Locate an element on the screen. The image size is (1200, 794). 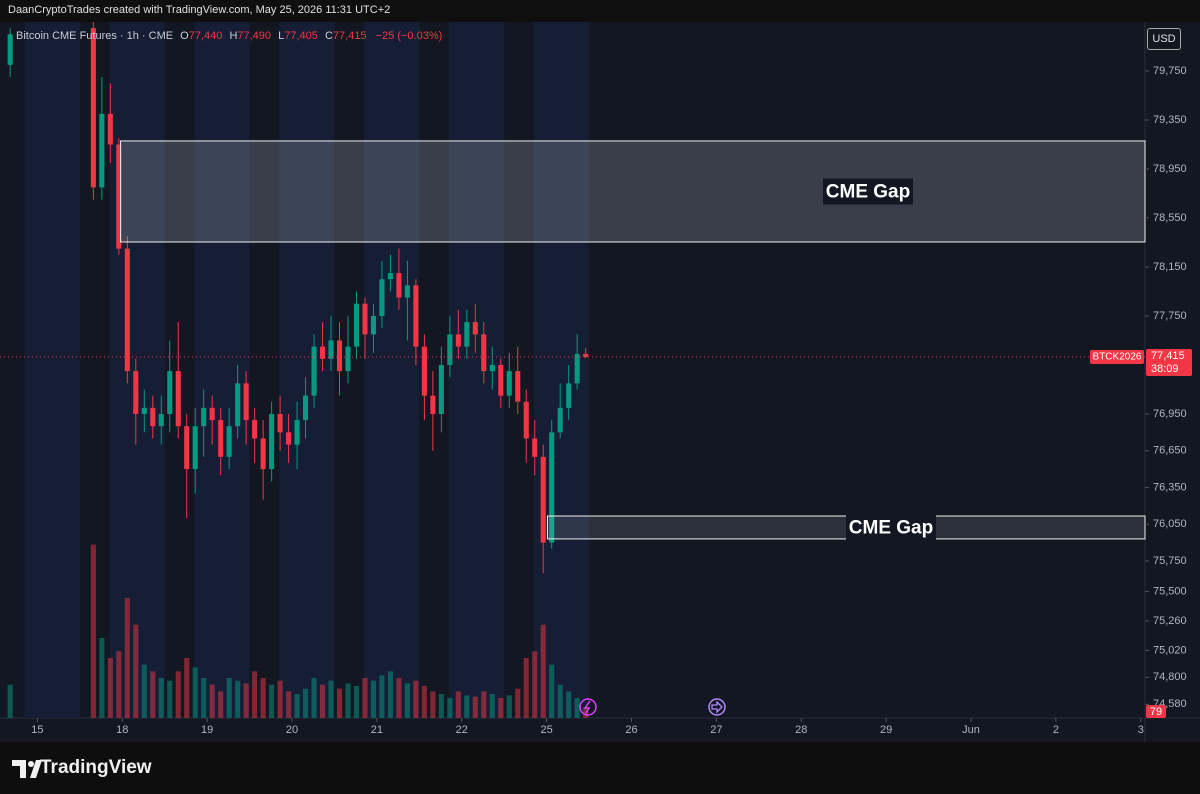
ohlc-value: 77,490 is located at coordinates (254, 36).